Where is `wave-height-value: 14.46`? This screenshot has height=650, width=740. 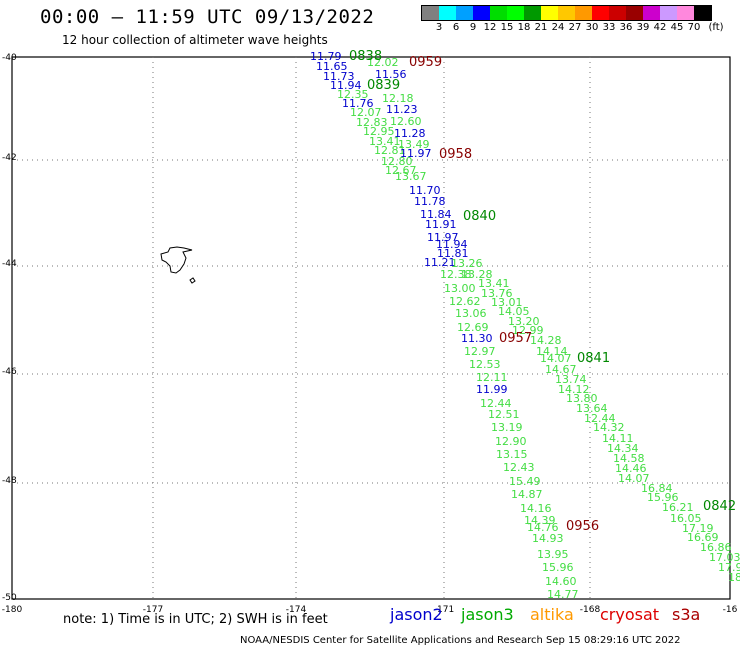 wave-height-value: 14.46 is located at coordinates (631, 468).